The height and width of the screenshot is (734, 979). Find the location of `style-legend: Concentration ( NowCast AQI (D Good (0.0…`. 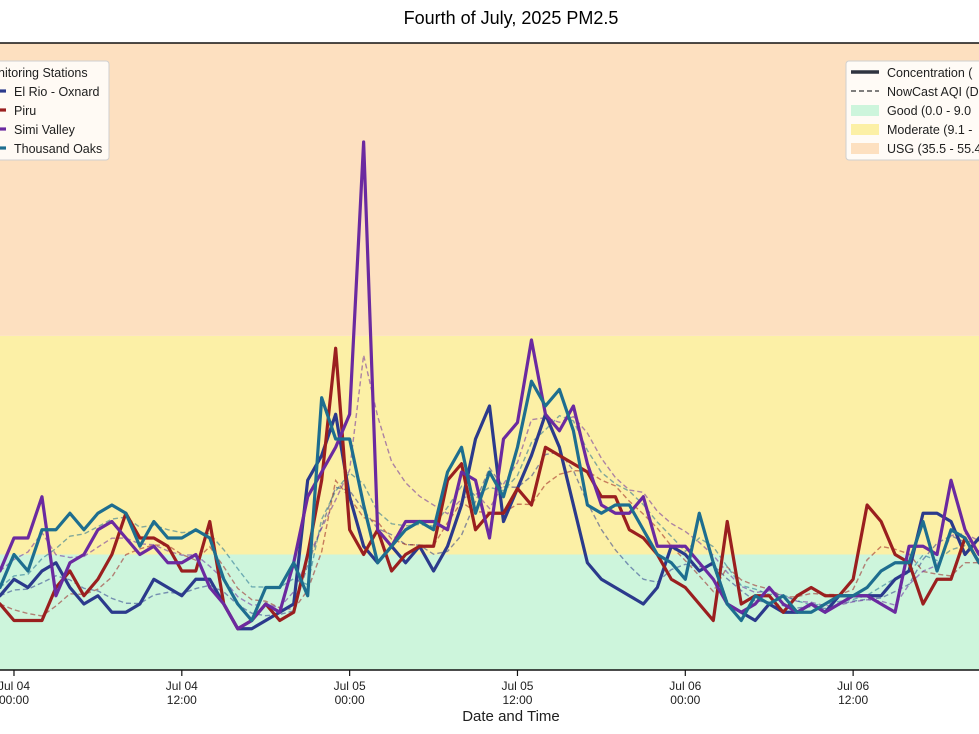

style-legend: Concentration ( NowCast AQI (D Good (0.0… is located at coordinates (912, 110).